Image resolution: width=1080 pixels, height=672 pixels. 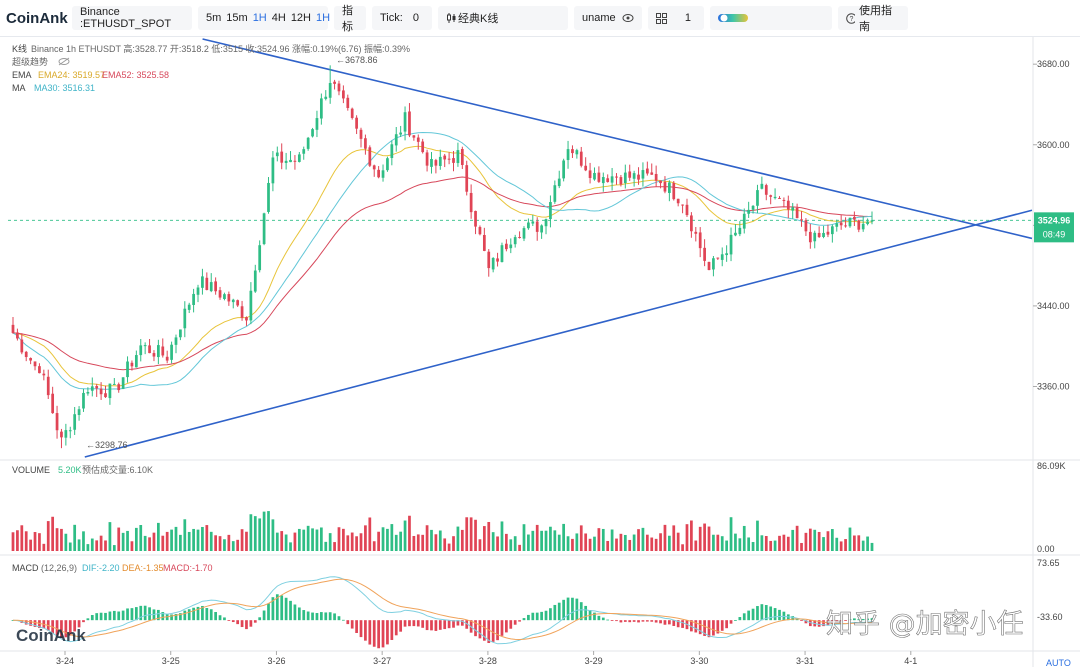 What do you see at coordinates (486, 658) in the screenshot?
I see `time-axis: 3-24 3-25 3-26 3-27 3-28 3-29 3-30 3-31 4-1` at bounding box center [486, 658].